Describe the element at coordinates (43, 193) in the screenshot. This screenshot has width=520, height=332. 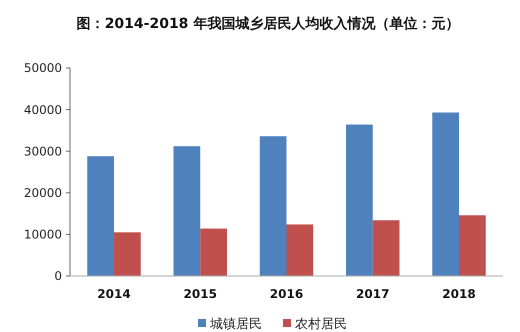
I see `y-tick-label: 20000` at that location.